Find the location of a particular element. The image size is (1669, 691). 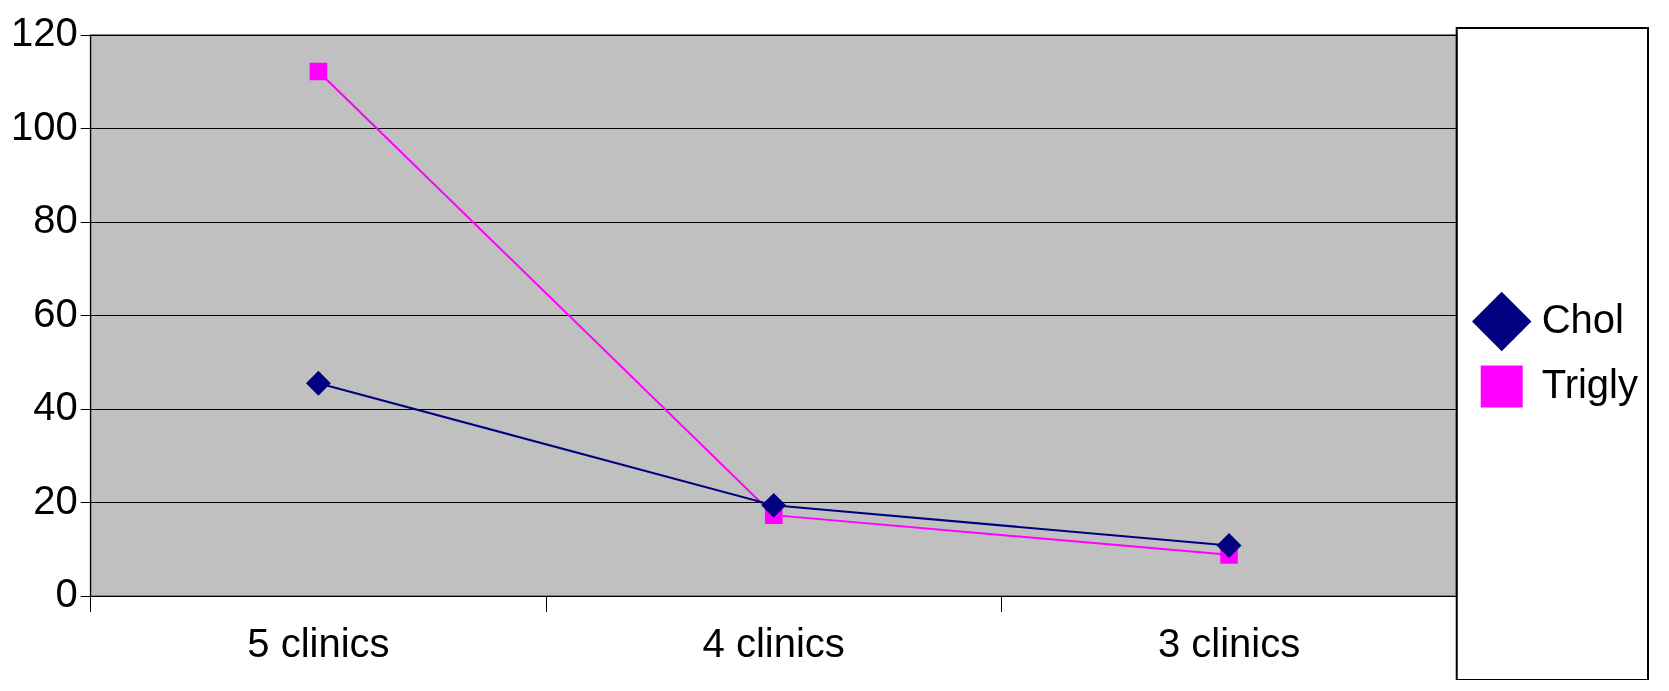

y-tick-label: 60 is located at coordinates (55, 312).